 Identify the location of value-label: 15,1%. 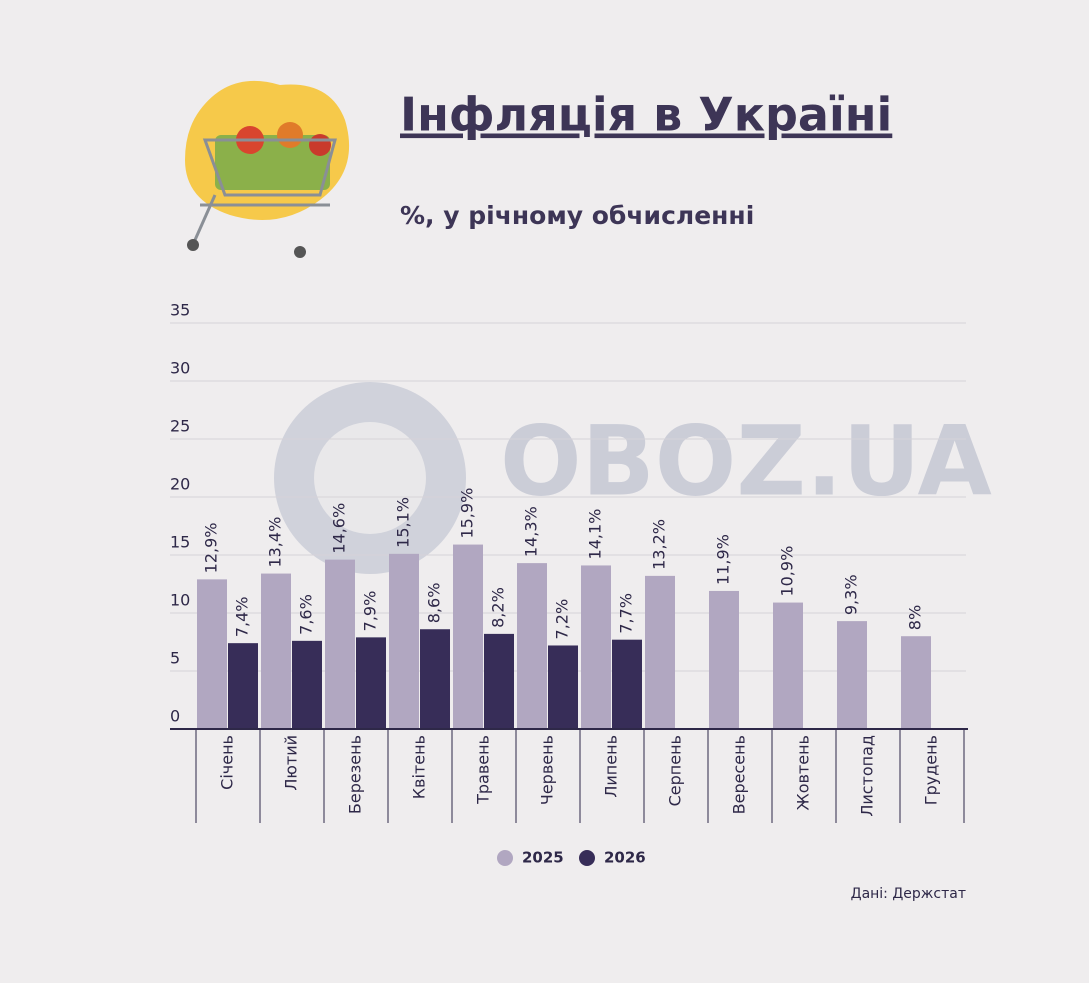
(403, 522).